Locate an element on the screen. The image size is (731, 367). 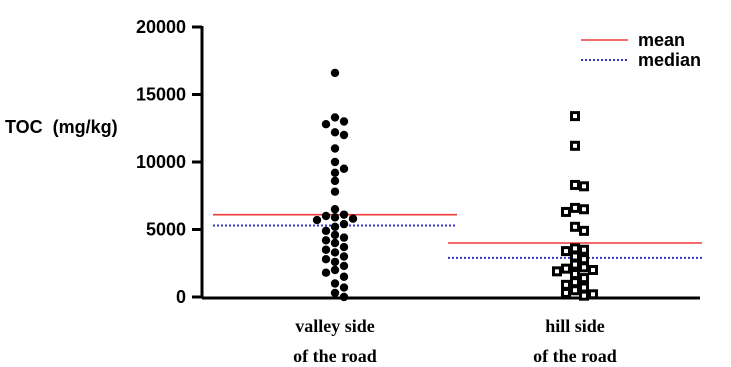
y-tick-label: 5000 is located at coordinates (166, 230).